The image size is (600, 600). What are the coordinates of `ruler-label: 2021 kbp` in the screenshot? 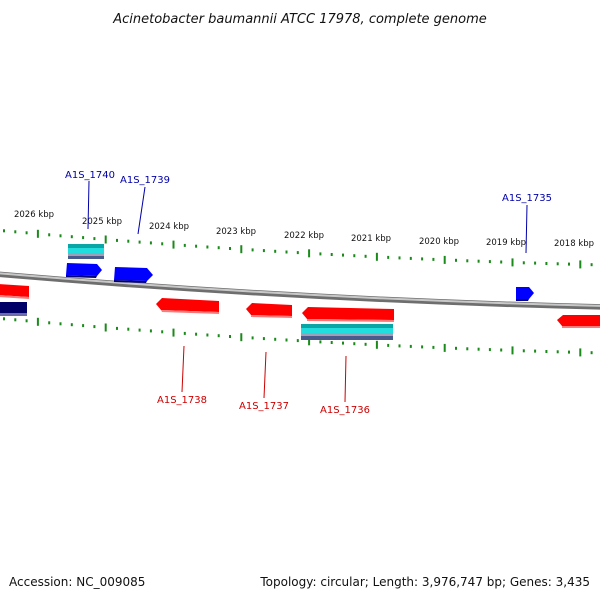 It's located at (371, 239).